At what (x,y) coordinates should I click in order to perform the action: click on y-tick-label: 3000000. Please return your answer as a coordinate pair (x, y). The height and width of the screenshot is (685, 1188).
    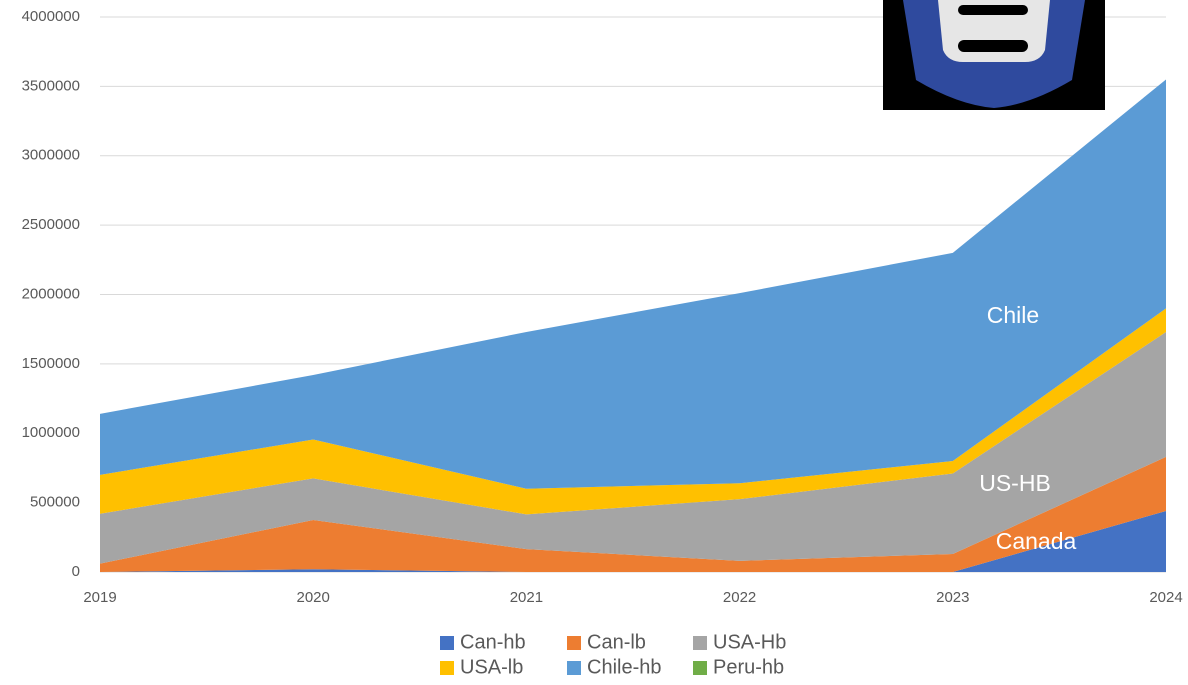
    Looking at the image, I should click on (51, 155).